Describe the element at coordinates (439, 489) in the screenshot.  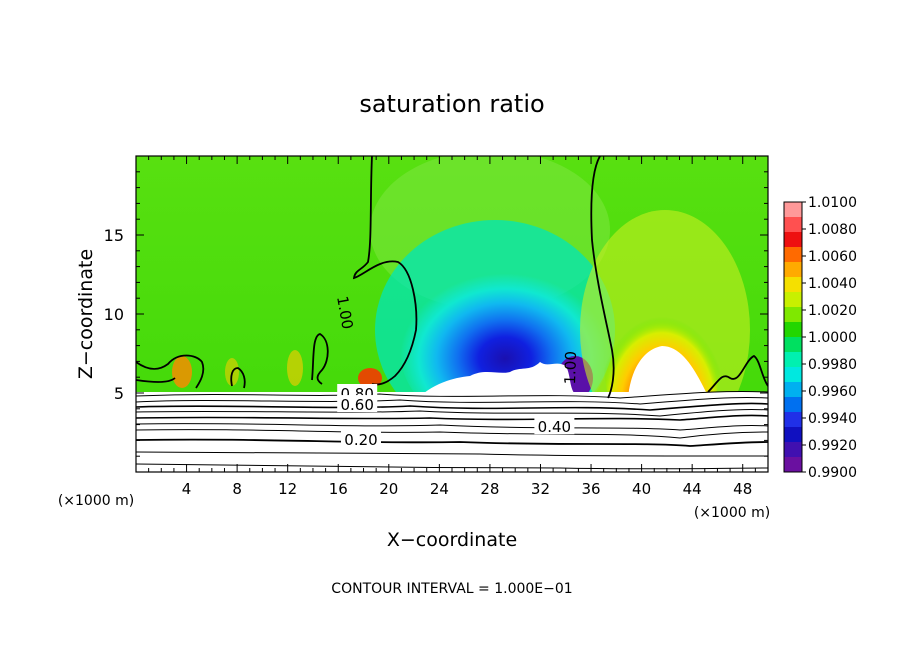
I see `x-tick-label: 24` at that location.